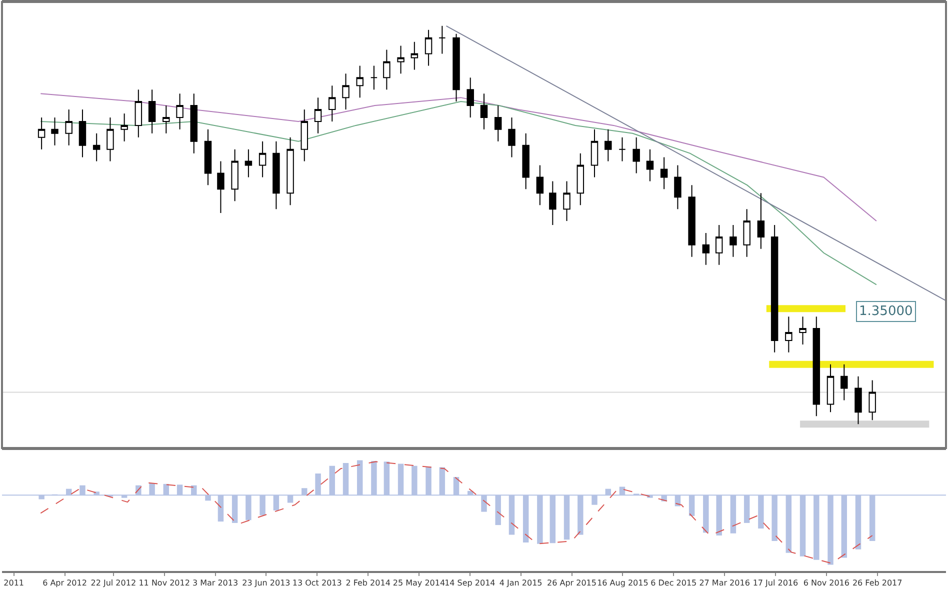 Image resolution: width=948 pixels, height=593 pixels. What do you see at coordinates (877, 583) in the screenshot?
I see `x-tick-label: 26 Feb 2017` at bounding box center [877, 583].